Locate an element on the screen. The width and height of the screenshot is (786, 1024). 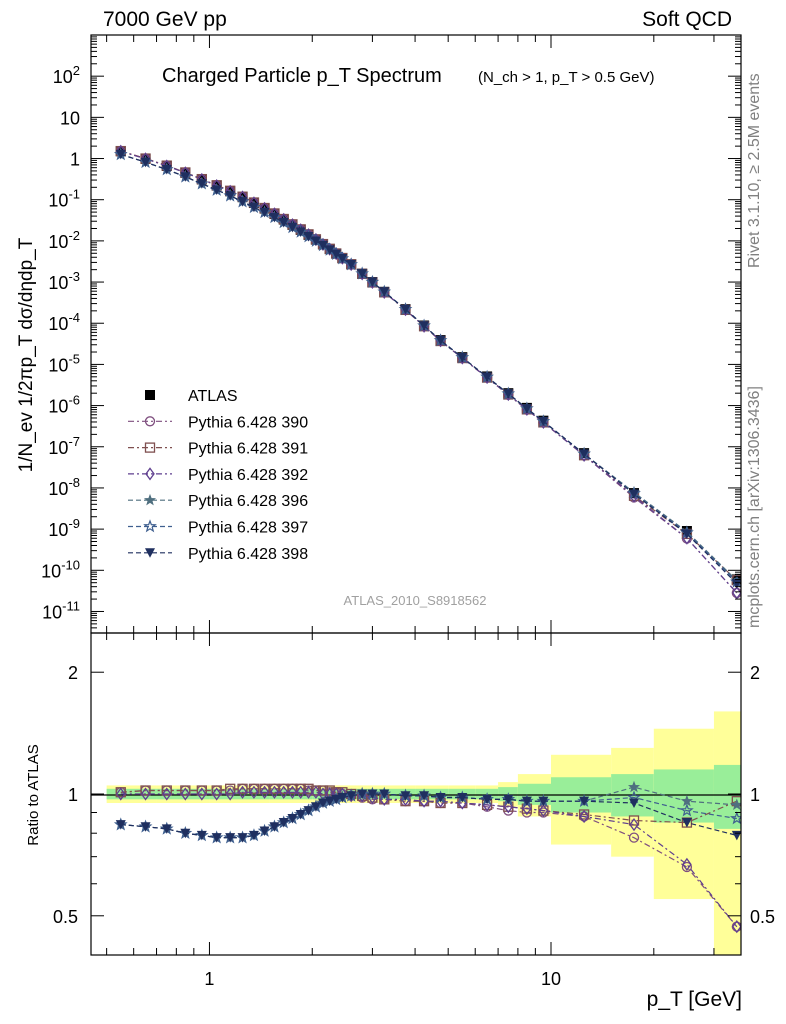
legend-label: ATLAS is located at coordinates (213, 396).